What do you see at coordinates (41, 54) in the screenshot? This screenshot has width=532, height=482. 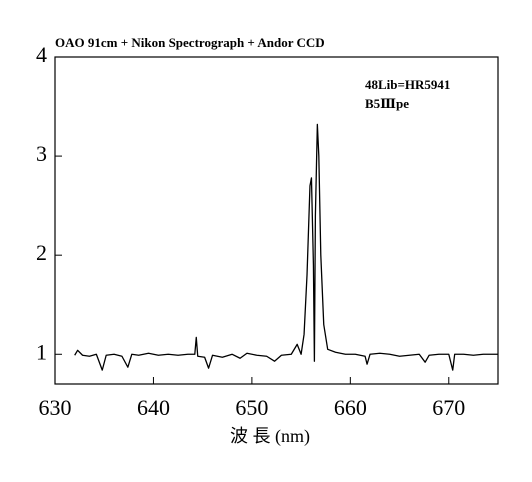 I see `y-tick-label: 4` at bounding box center [41, 54].